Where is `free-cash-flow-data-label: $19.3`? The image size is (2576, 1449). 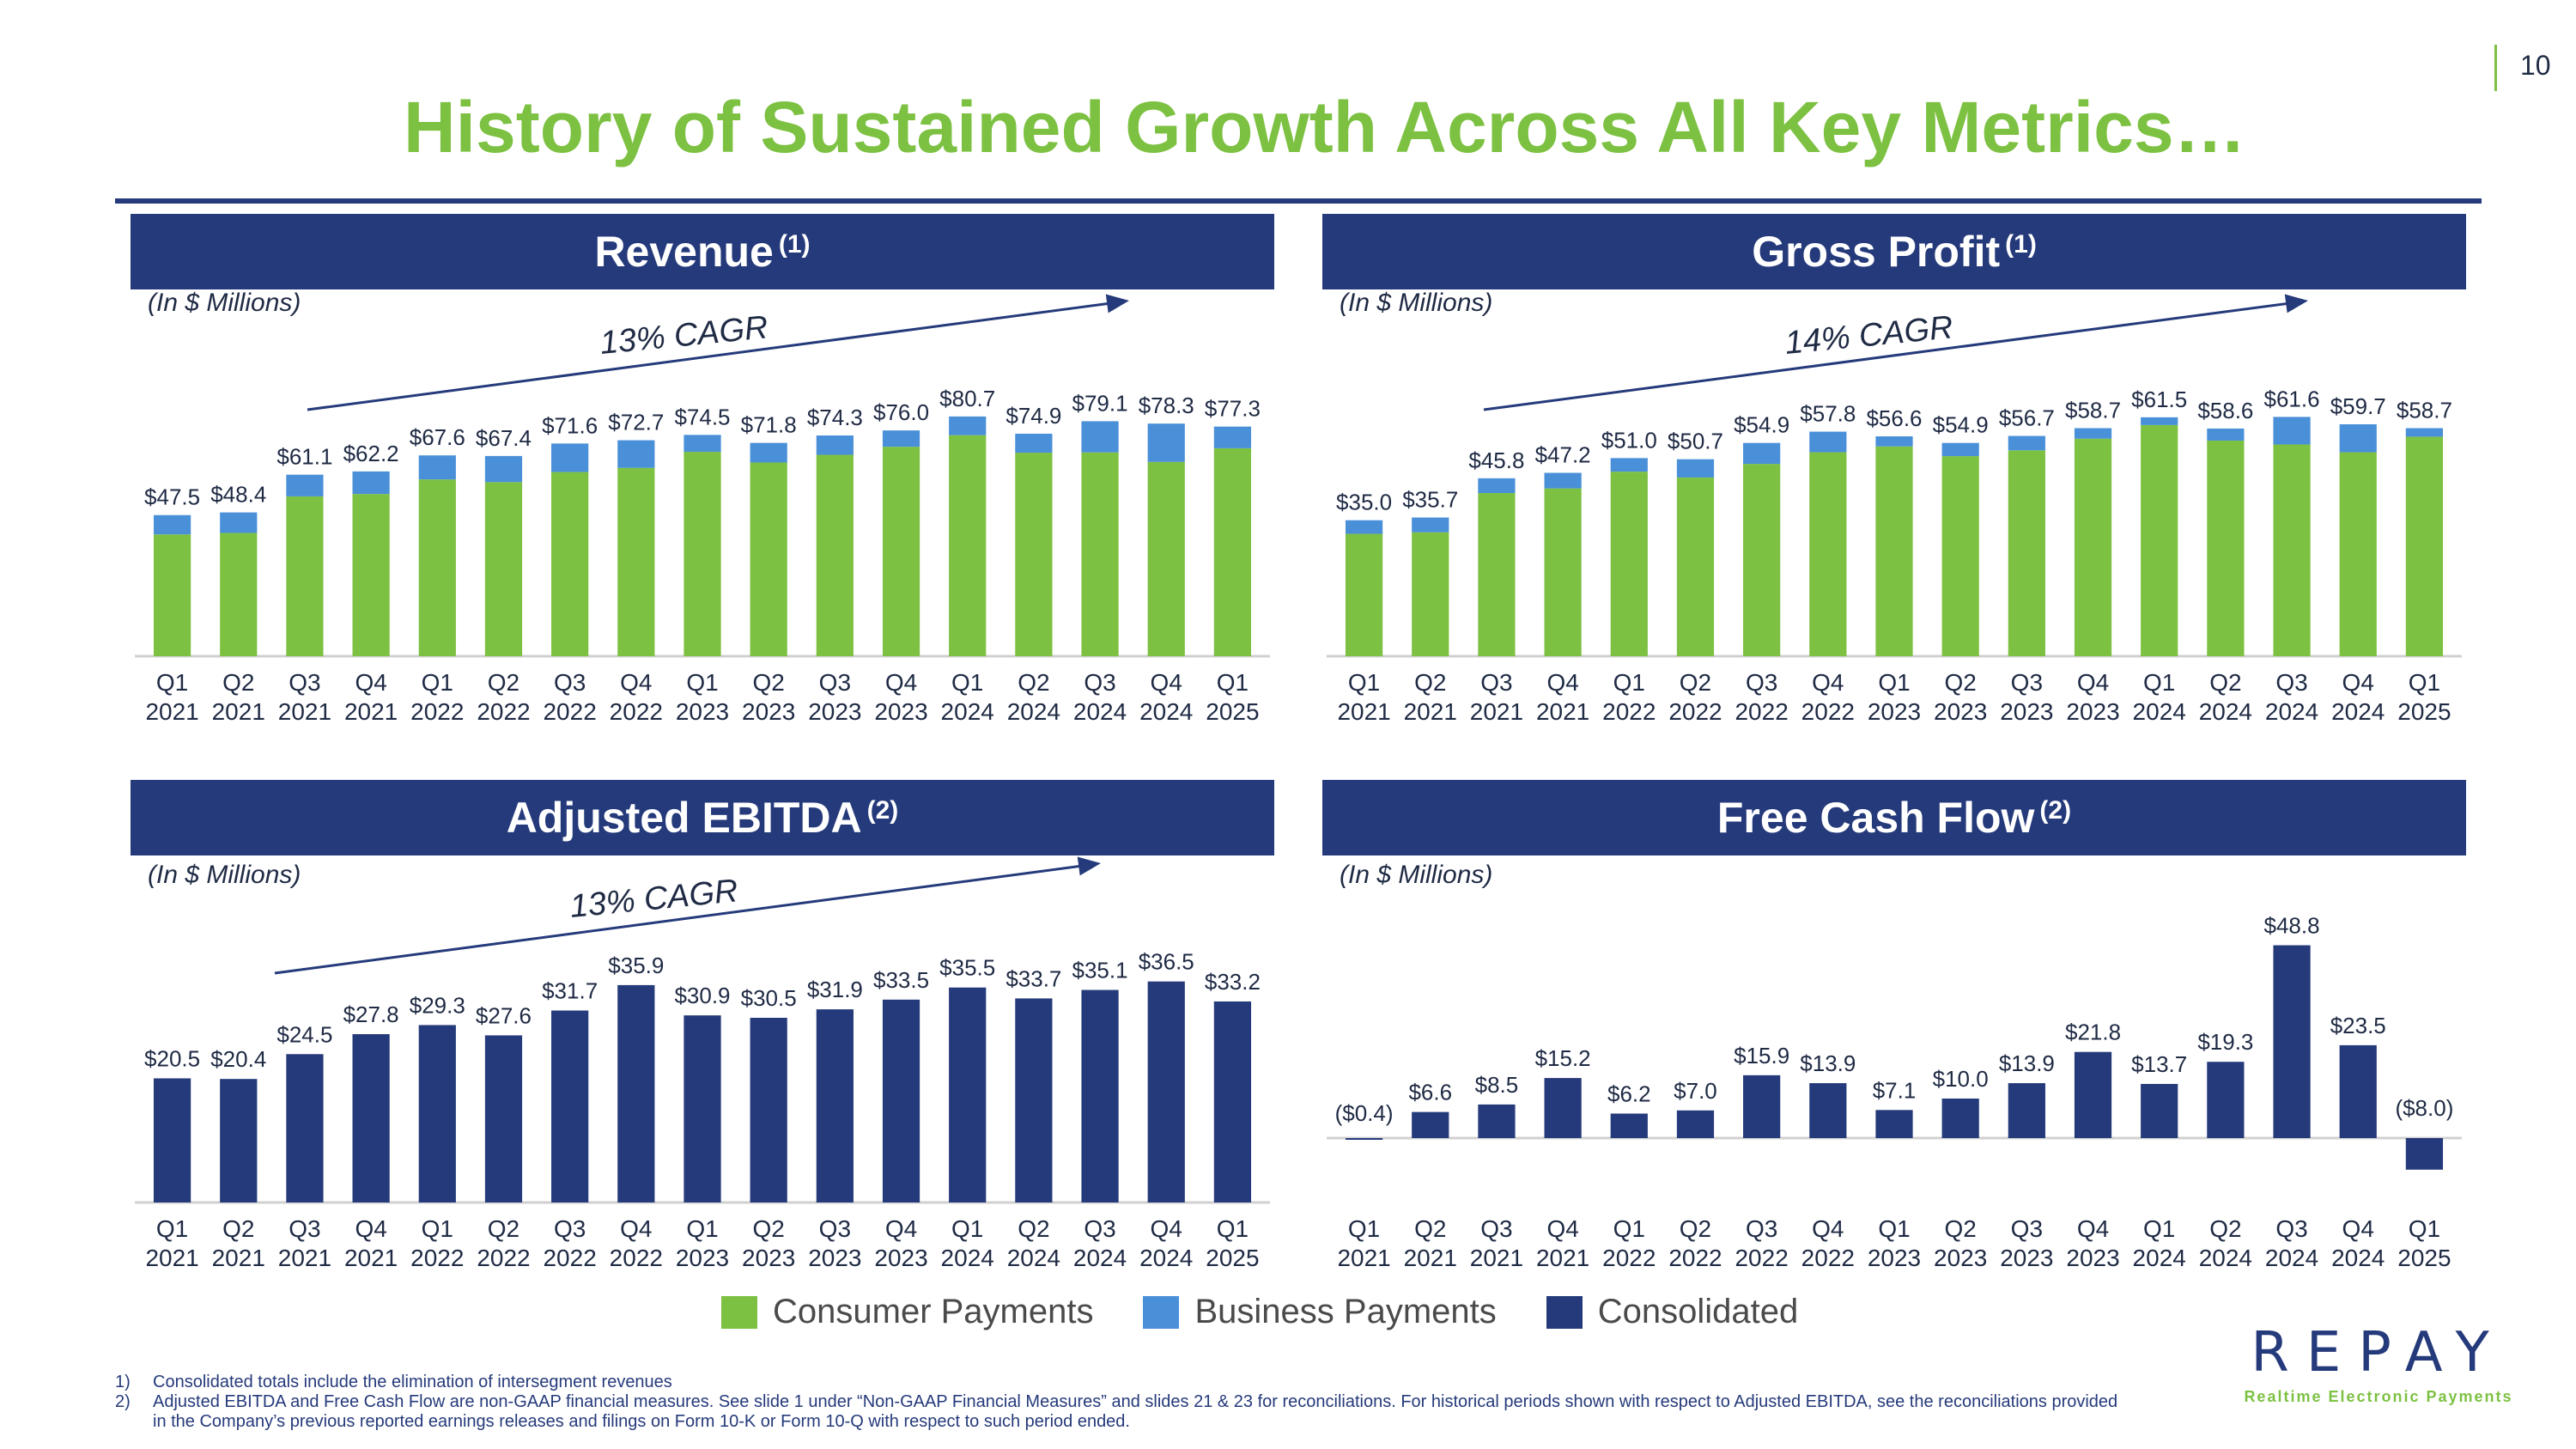 free-cash-flow-data-label: $19.3 is located at coordinates (2225, 1042).